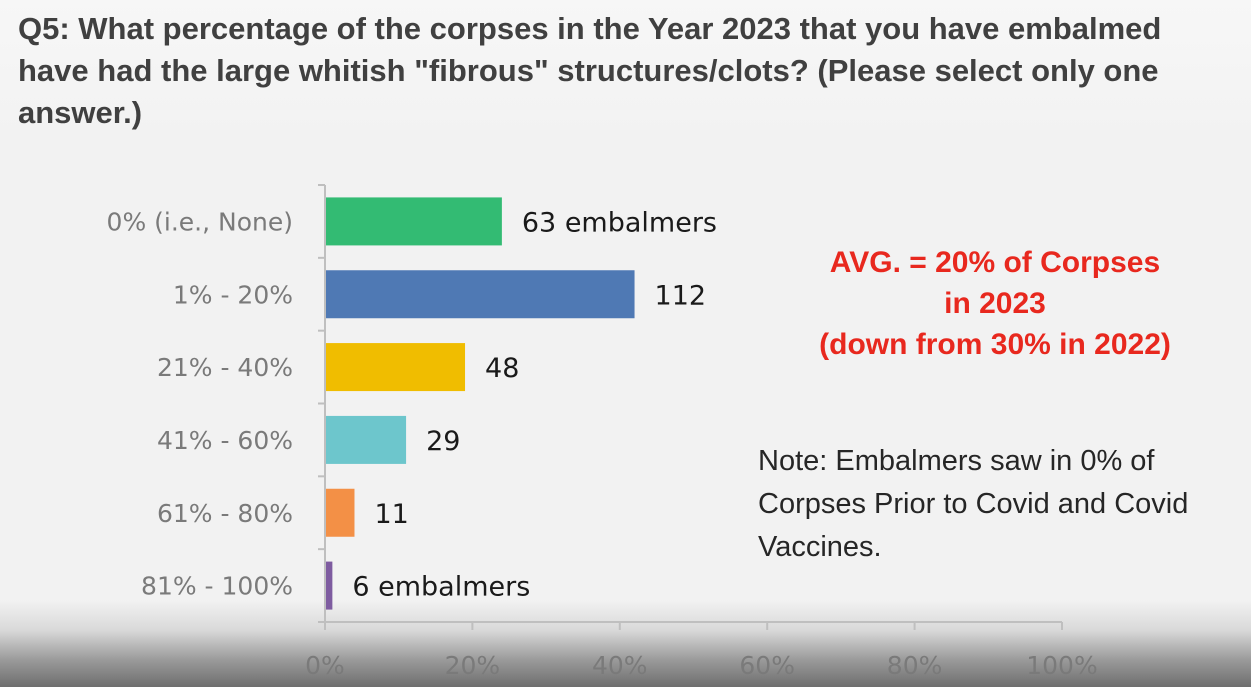 The height and width of the screenshot is (687, 1251). Describe the element at coordinates (620, 665) in the screenshot. I see `x-tick-label-2: 40%` at that location.